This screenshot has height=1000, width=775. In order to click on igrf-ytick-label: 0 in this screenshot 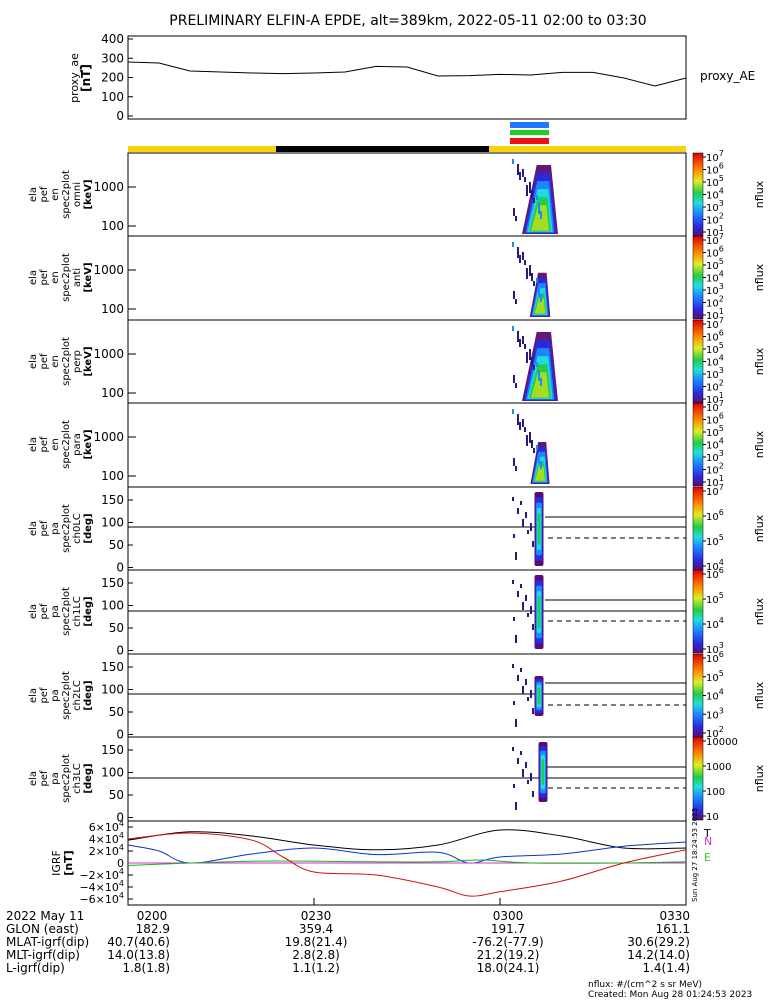, I will do `click(120, 863)`.